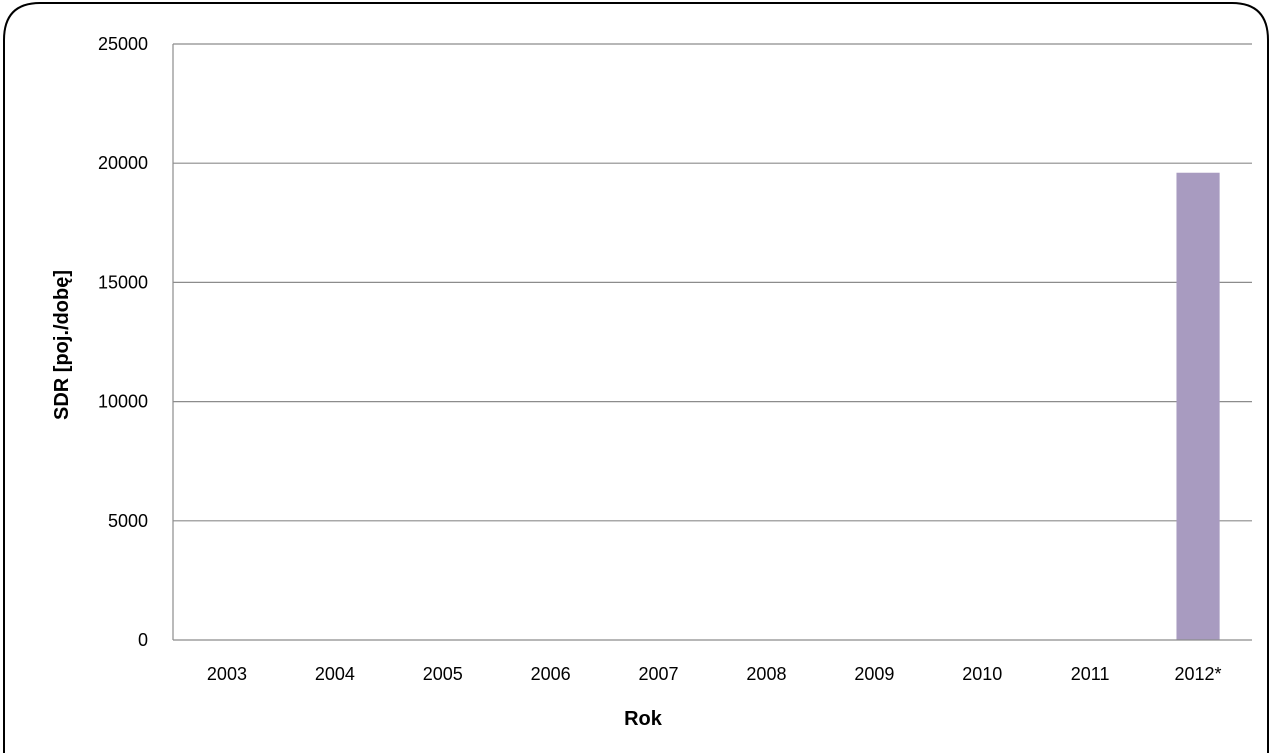 The height and width of the screenshot is (753, 1272). Describe the element at coordinates (123, 282) in the screenshot. I see `y-tick-label: 15000` at that location.